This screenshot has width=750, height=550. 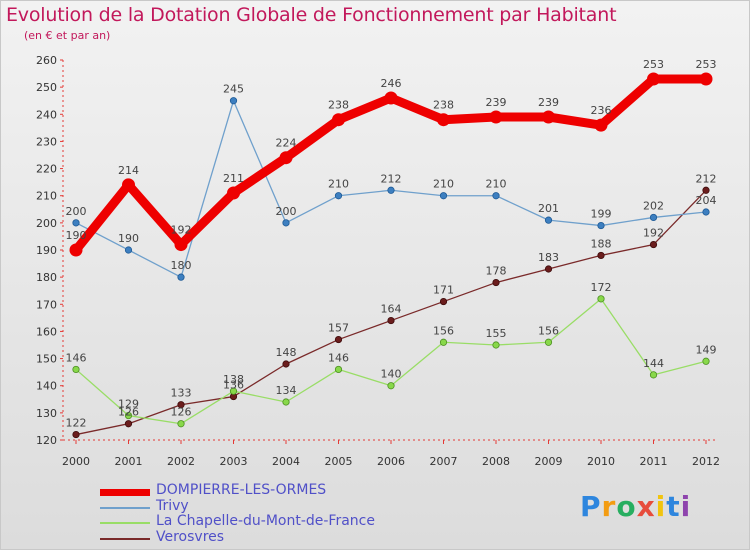 What do you see at coordinates (172, 505) in the screenshot?
I see `legend-label: Trivy` at bounding box center [172, 505].